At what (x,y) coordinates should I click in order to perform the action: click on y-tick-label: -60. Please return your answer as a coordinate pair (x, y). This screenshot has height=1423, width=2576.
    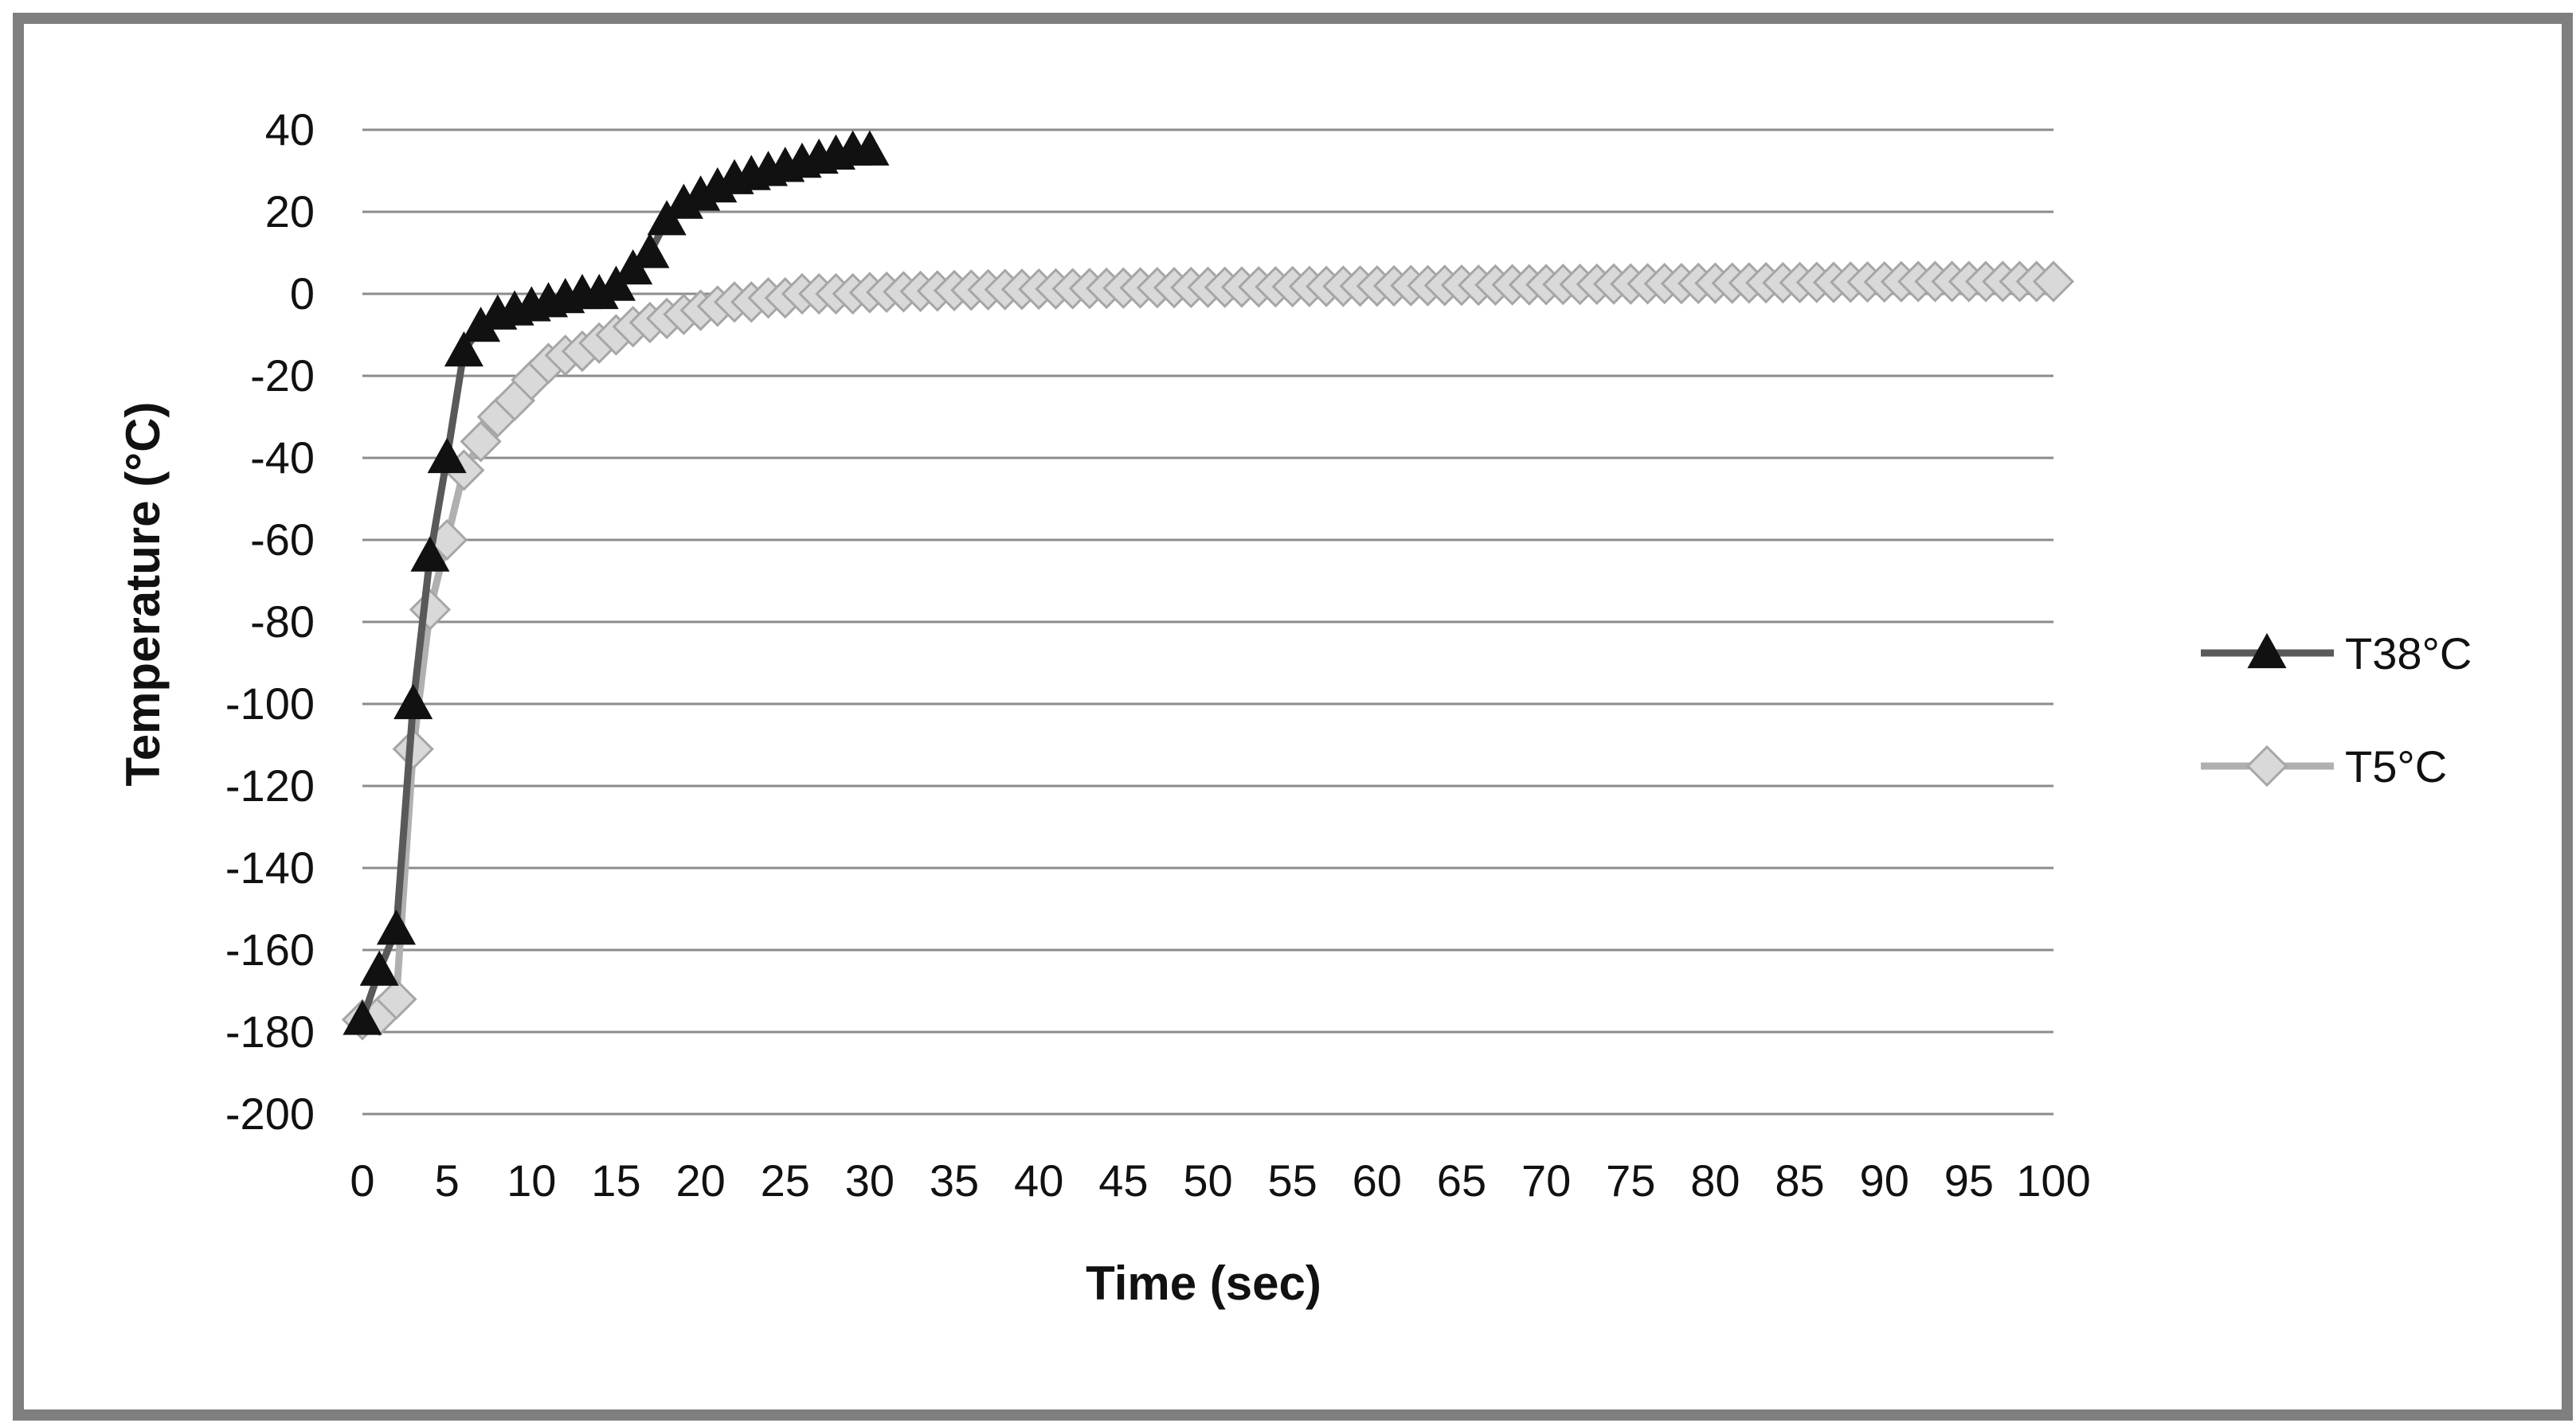
    Looking at the image, I should click on (282, 539).